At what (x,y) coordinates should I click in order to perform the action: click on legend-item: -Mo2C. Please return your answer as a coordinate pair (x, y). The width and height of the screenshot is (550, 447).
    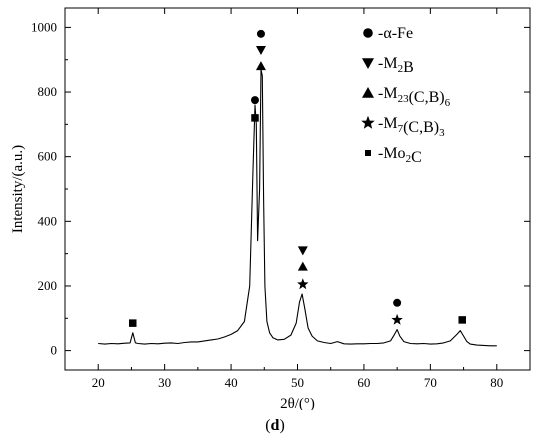
    Looking at the image, I should click on (393, 155).